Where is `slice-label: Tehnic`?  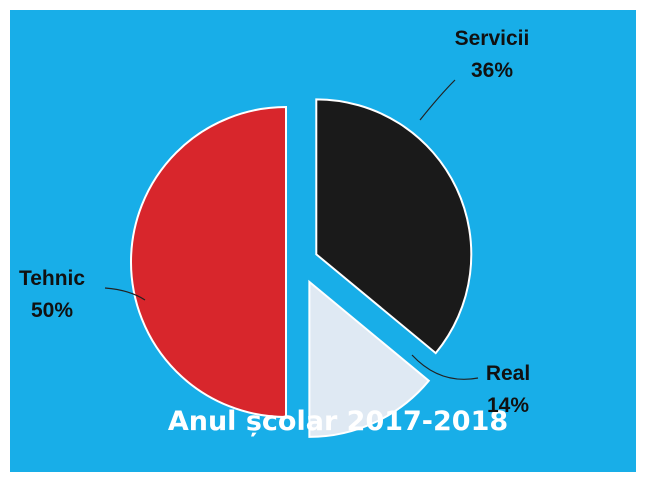
slice-label: Tehnic is located at coordinates (52, 278).